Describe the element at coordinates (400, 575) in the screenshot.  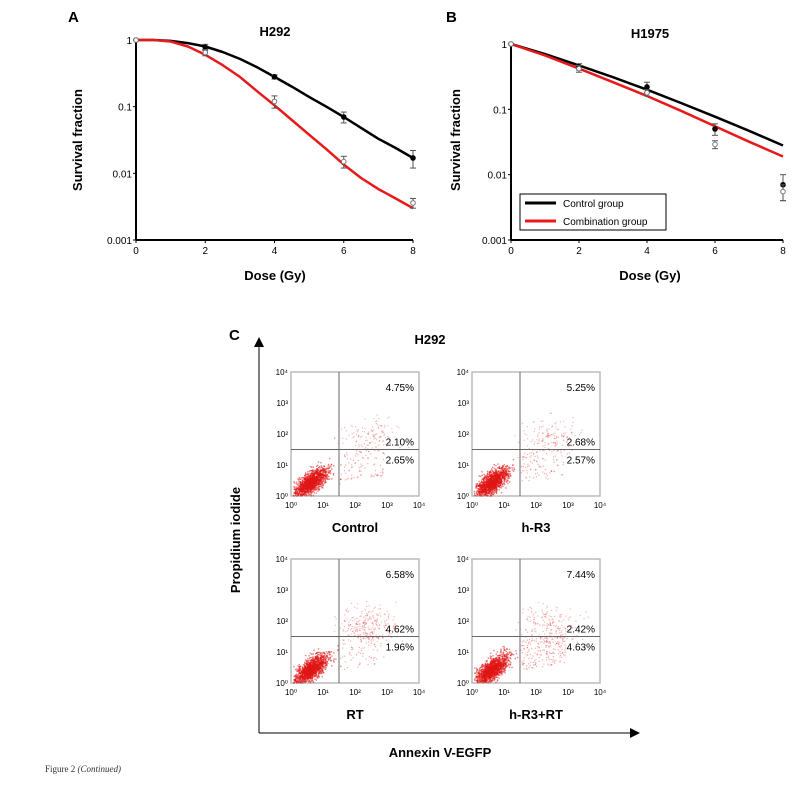
I see `quadrant-top-right-percent: 6.58%` at that location.